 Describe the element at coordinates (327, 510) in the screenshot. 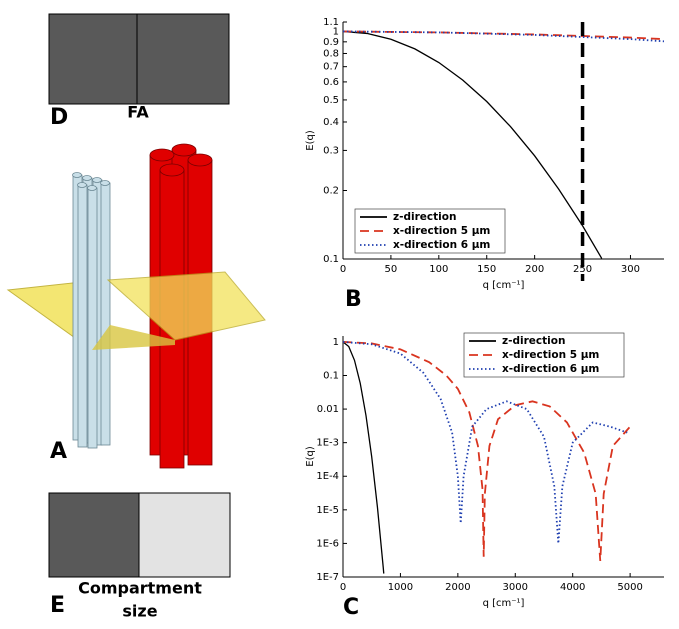

I see `y-tick-label: 1E-5` at that location.